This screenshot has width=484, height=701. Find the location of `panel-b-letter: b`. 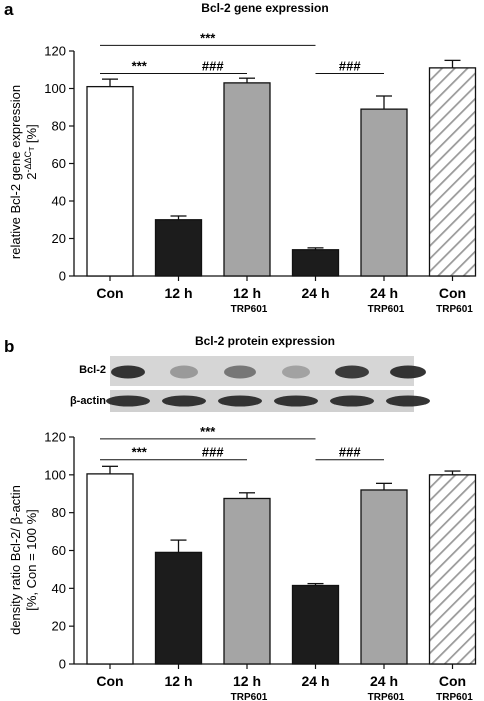

panel-b-letter: b is located at coordinates (9, 346).